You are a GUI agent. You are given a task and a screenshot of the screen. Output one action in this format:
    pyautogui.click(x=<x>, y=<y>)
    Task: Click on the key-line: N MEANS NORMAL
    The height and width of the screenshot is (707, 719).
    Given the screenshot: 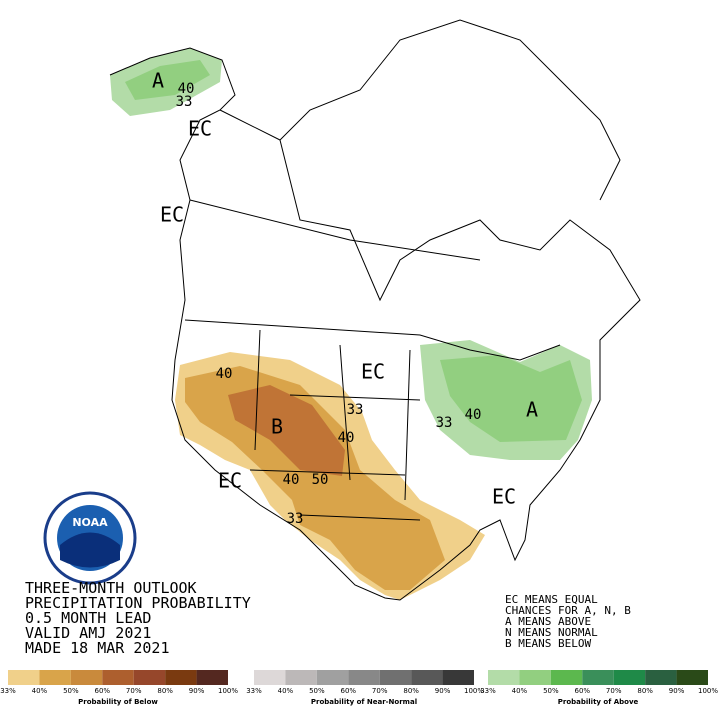 What is the action you would take?
    pyautogui.click(x=551, y=632)
    